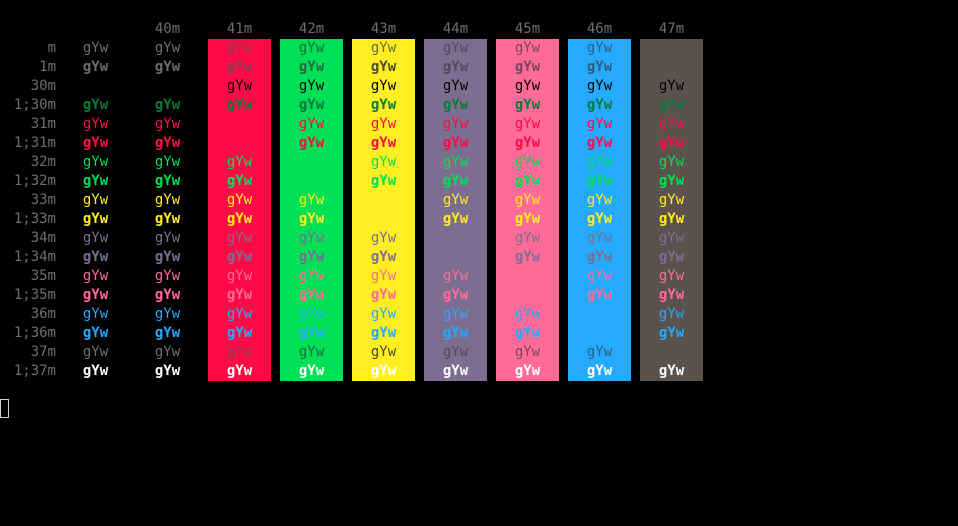 This screenshot has width=958, height=526. Describe the element at coordinates (455, 29) in the screenshot. I see `column-header: 44m` at that location.